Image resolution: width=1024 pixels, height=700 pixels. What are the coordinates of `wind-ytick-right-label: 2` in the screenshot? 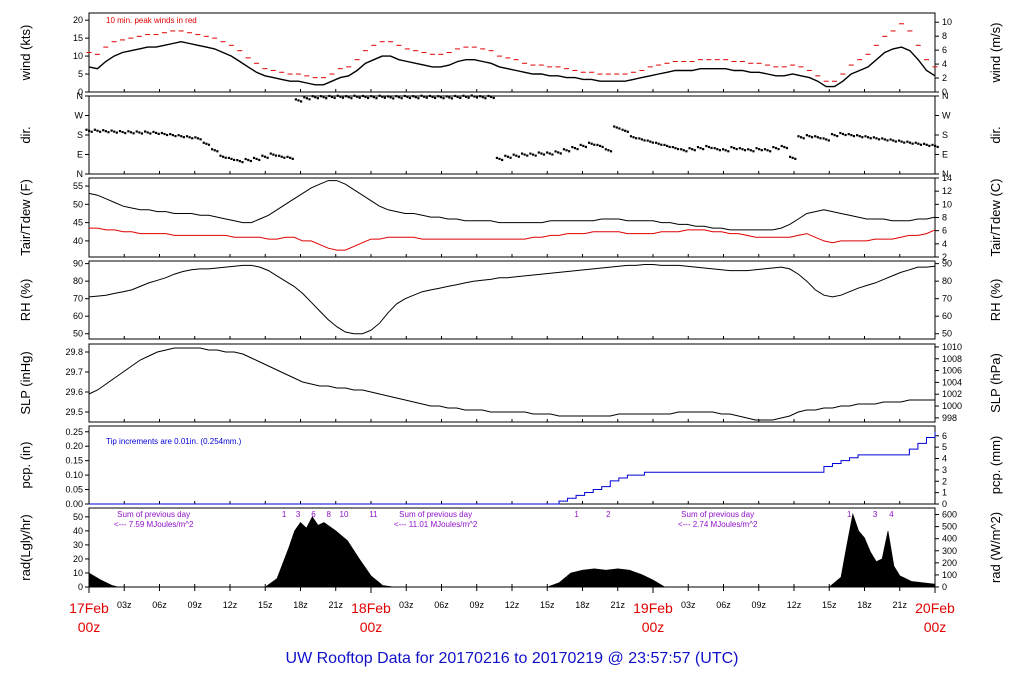 It's located at (944, 78).